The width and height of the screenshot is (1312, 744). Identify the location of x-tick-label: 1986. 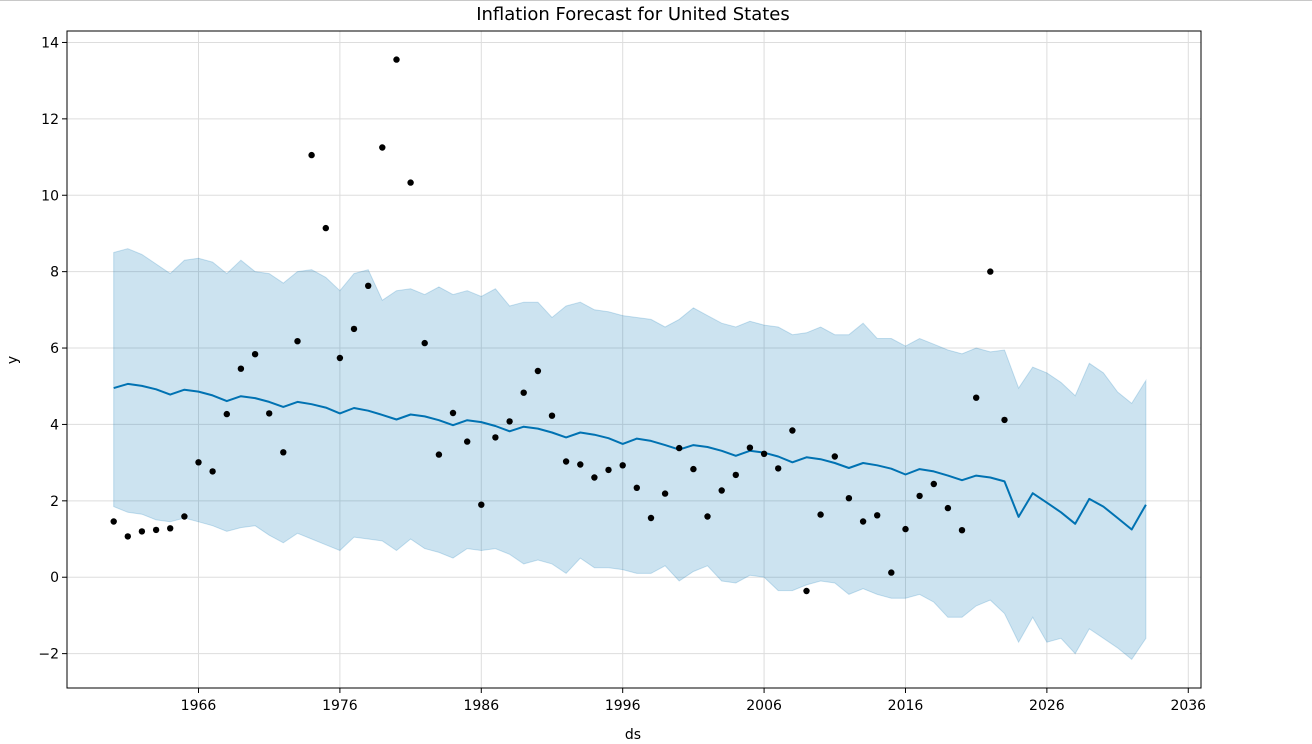
(481, 706).